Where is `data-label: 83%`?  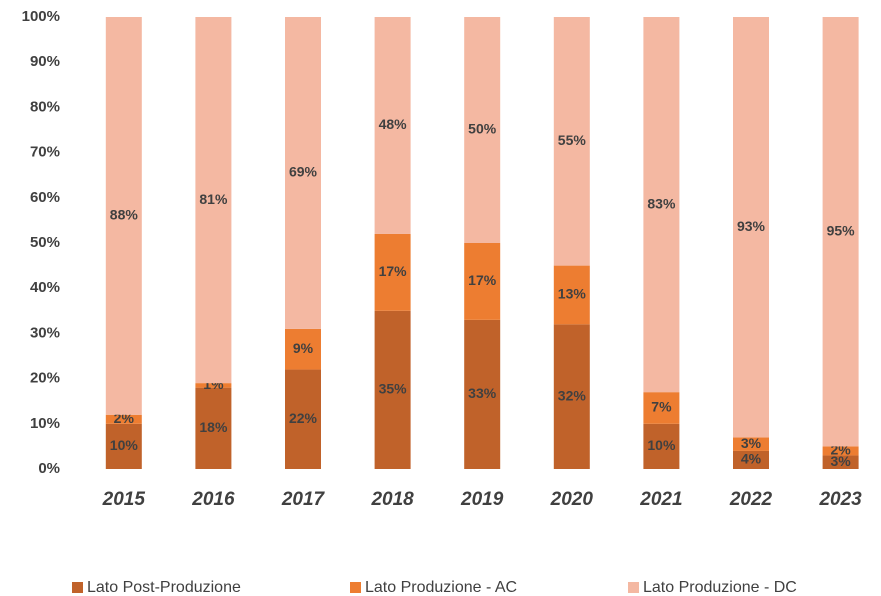
data-label: 83% is located at coordinates (661, 203).